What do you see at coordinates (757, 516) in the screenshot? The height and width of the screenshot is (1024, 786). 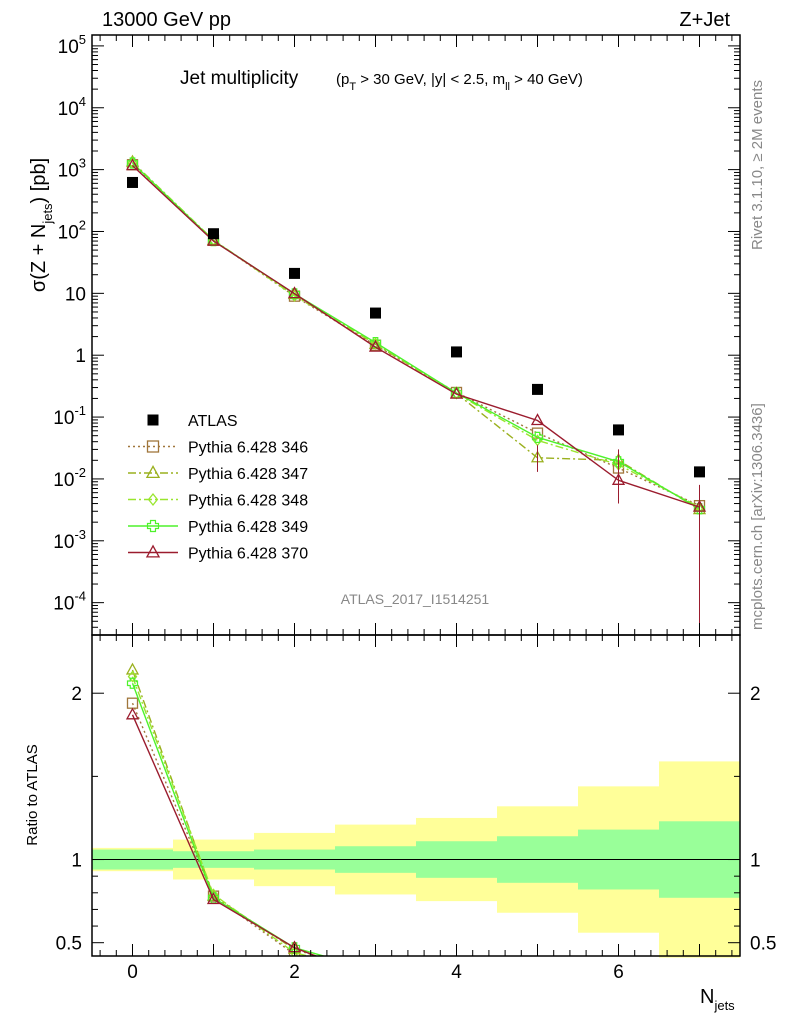 I see `side-source-label: mcplots.cern.ch [arXiv:1306.3436]` at bounding box center [757, 516].